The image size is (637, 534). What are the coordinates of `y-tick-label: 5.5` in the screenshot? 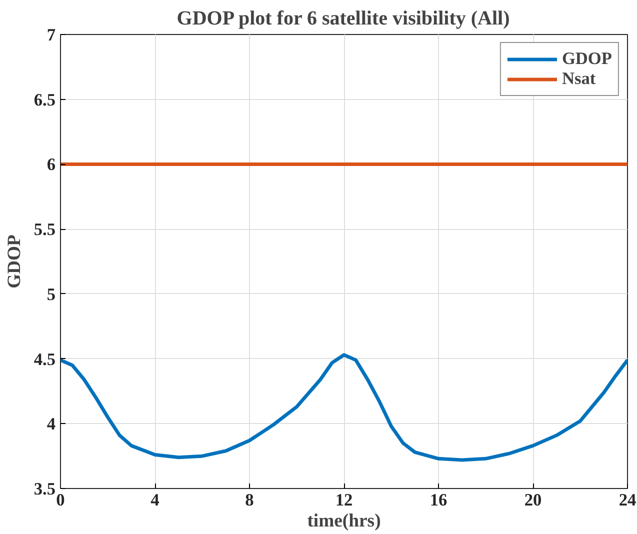 It's located at (45, 230).